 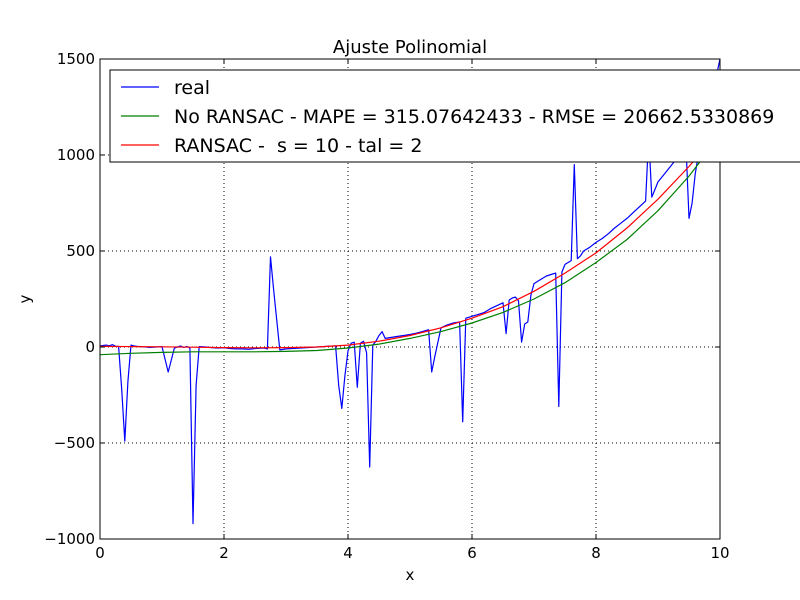 I want to click on chart-title: Ajuste Polinomial, so click(x=410, y=47).